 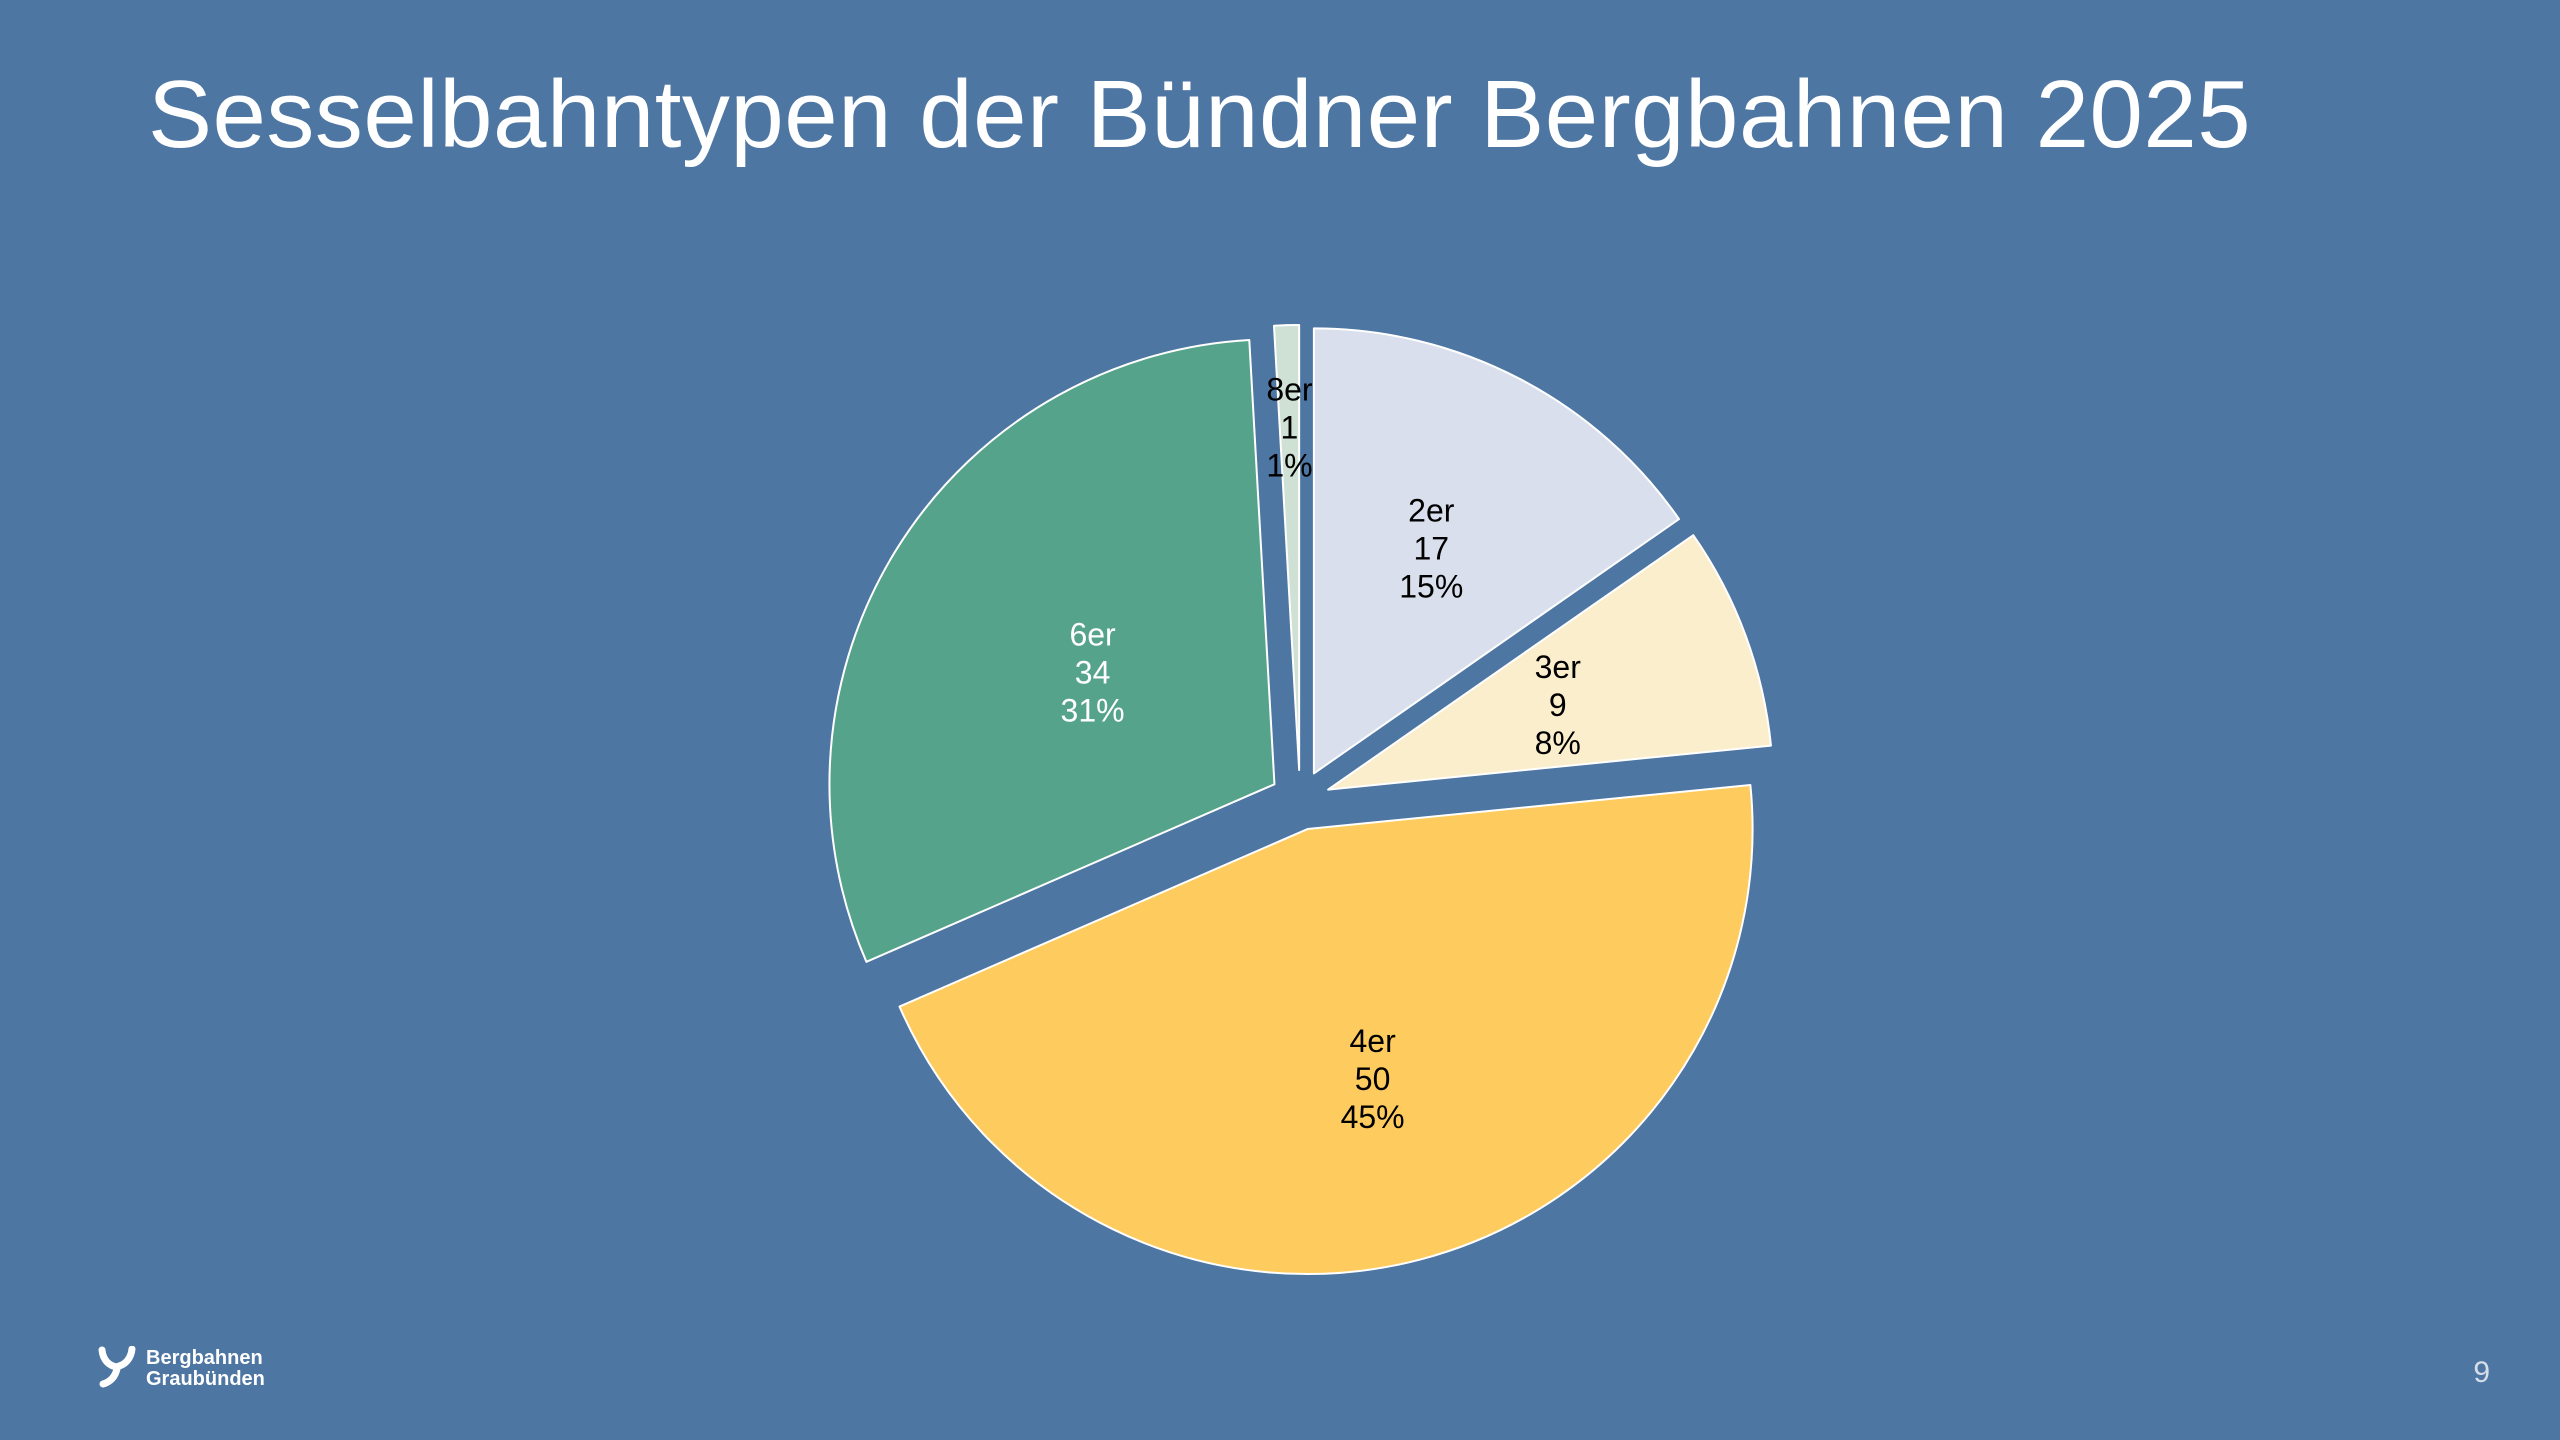 What do you see at coordinates (204, 1358) in the screenshot?
I see `logo-text-line1: Bergbahnen` at bounding box center [204, 1358].